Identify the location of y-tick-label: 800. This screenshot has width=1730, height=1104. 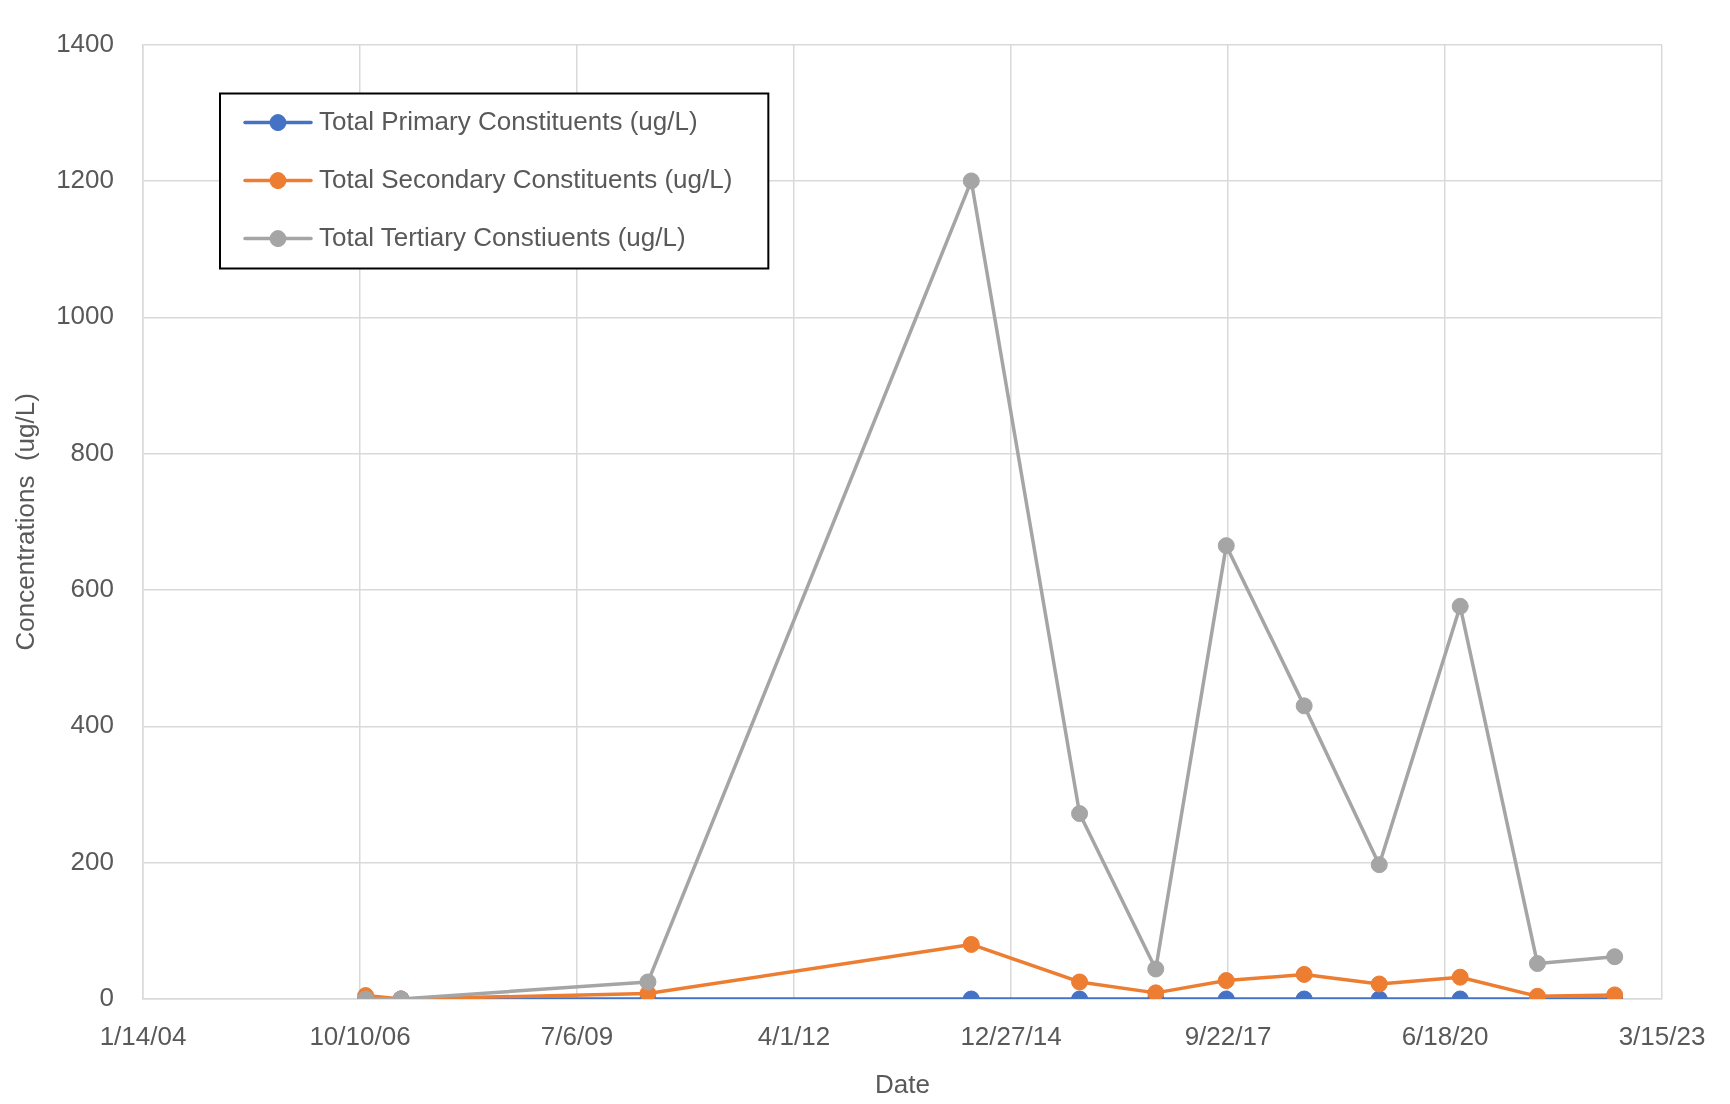
(92, 451).